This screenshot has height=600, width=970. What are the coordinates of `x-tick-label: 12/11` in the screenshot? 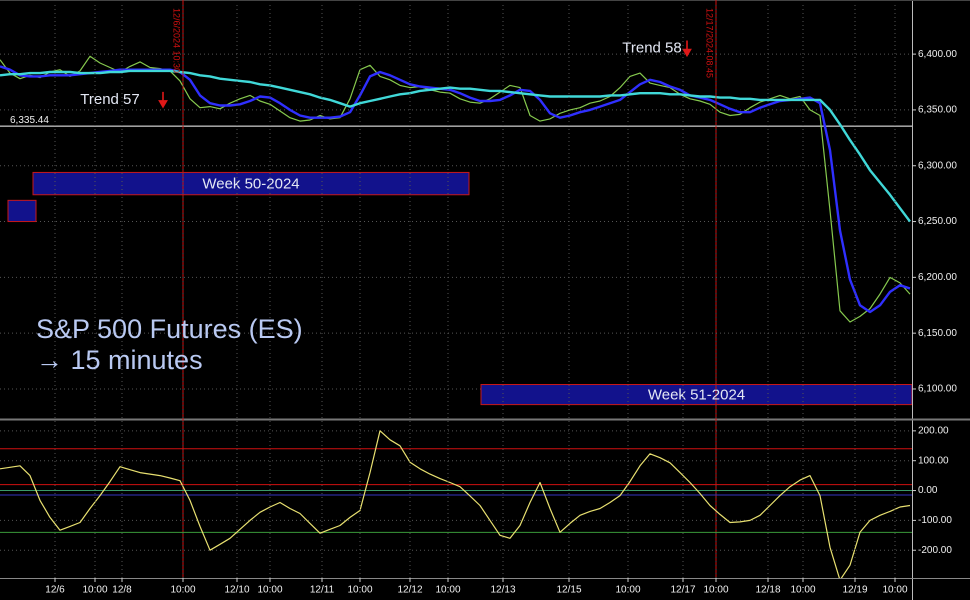 It's located at (322, 590).